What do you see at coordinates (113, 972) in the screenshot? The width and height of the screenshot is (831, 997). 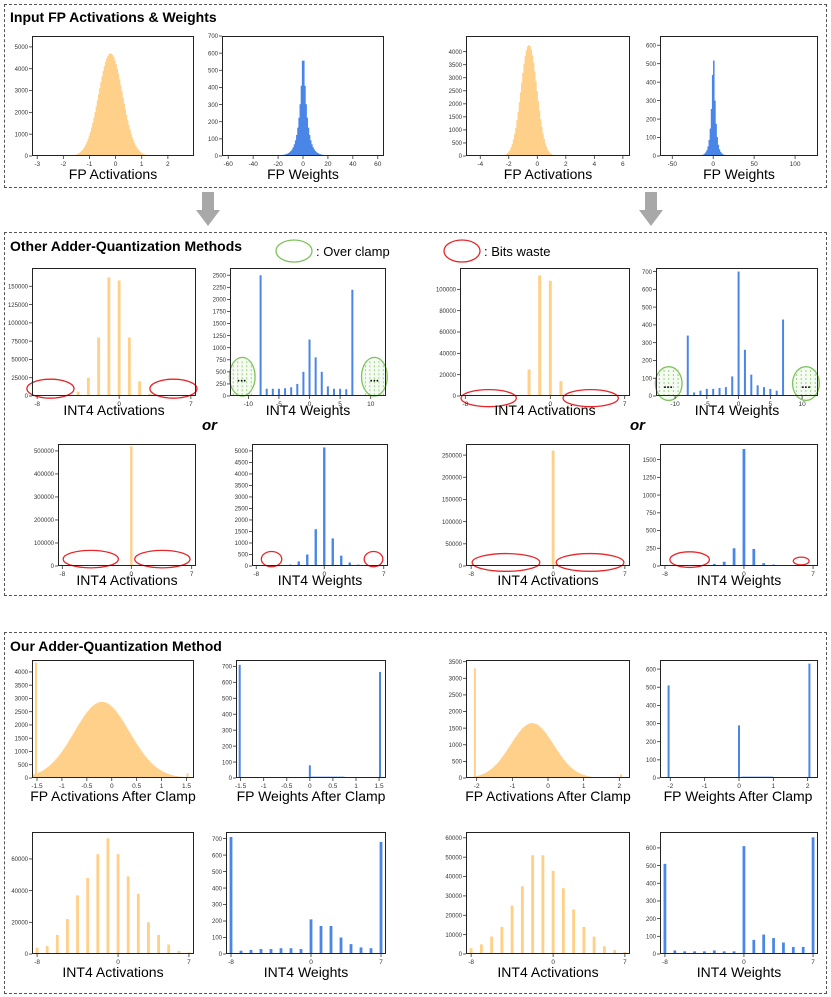 I see `chart-our-int4-activations-1-label: INT4 Activations` at bounding box center [113, 972].